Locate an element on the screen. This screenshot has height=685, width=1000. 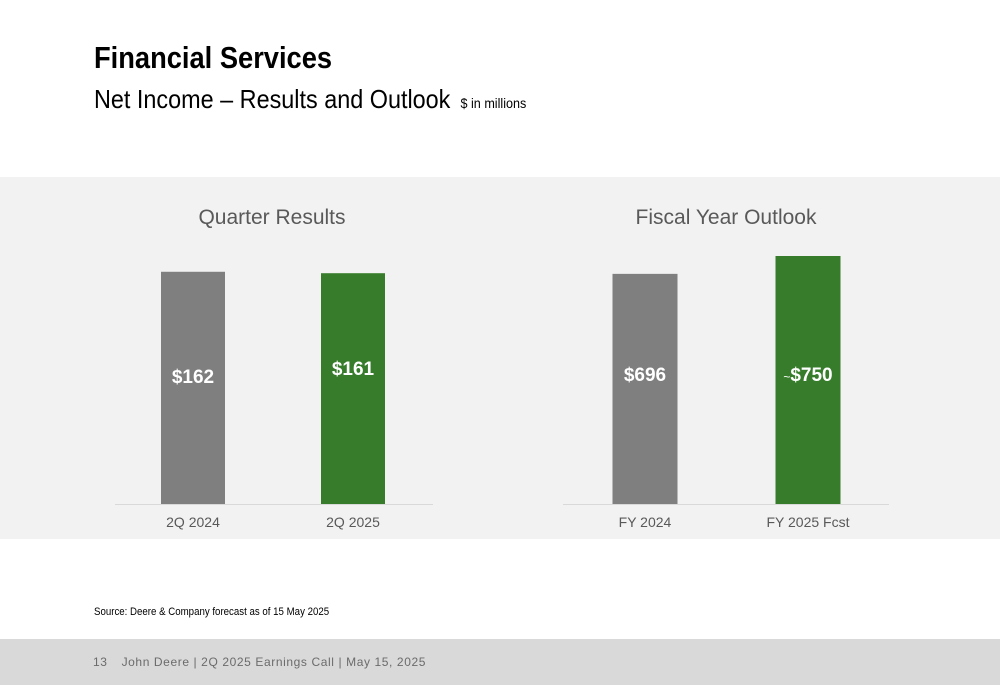
bar-data-label: $162 is located at coordinates (193, 377).